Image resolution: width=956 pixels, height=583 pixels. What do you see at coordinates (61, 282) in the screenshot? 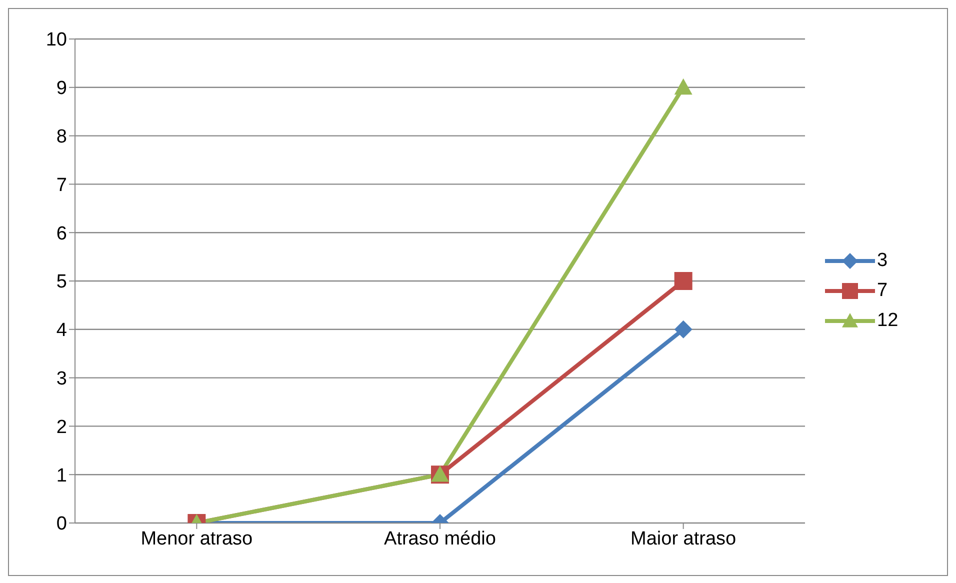
I see `y-tick-label: 5` at bounding box center [61, 282].